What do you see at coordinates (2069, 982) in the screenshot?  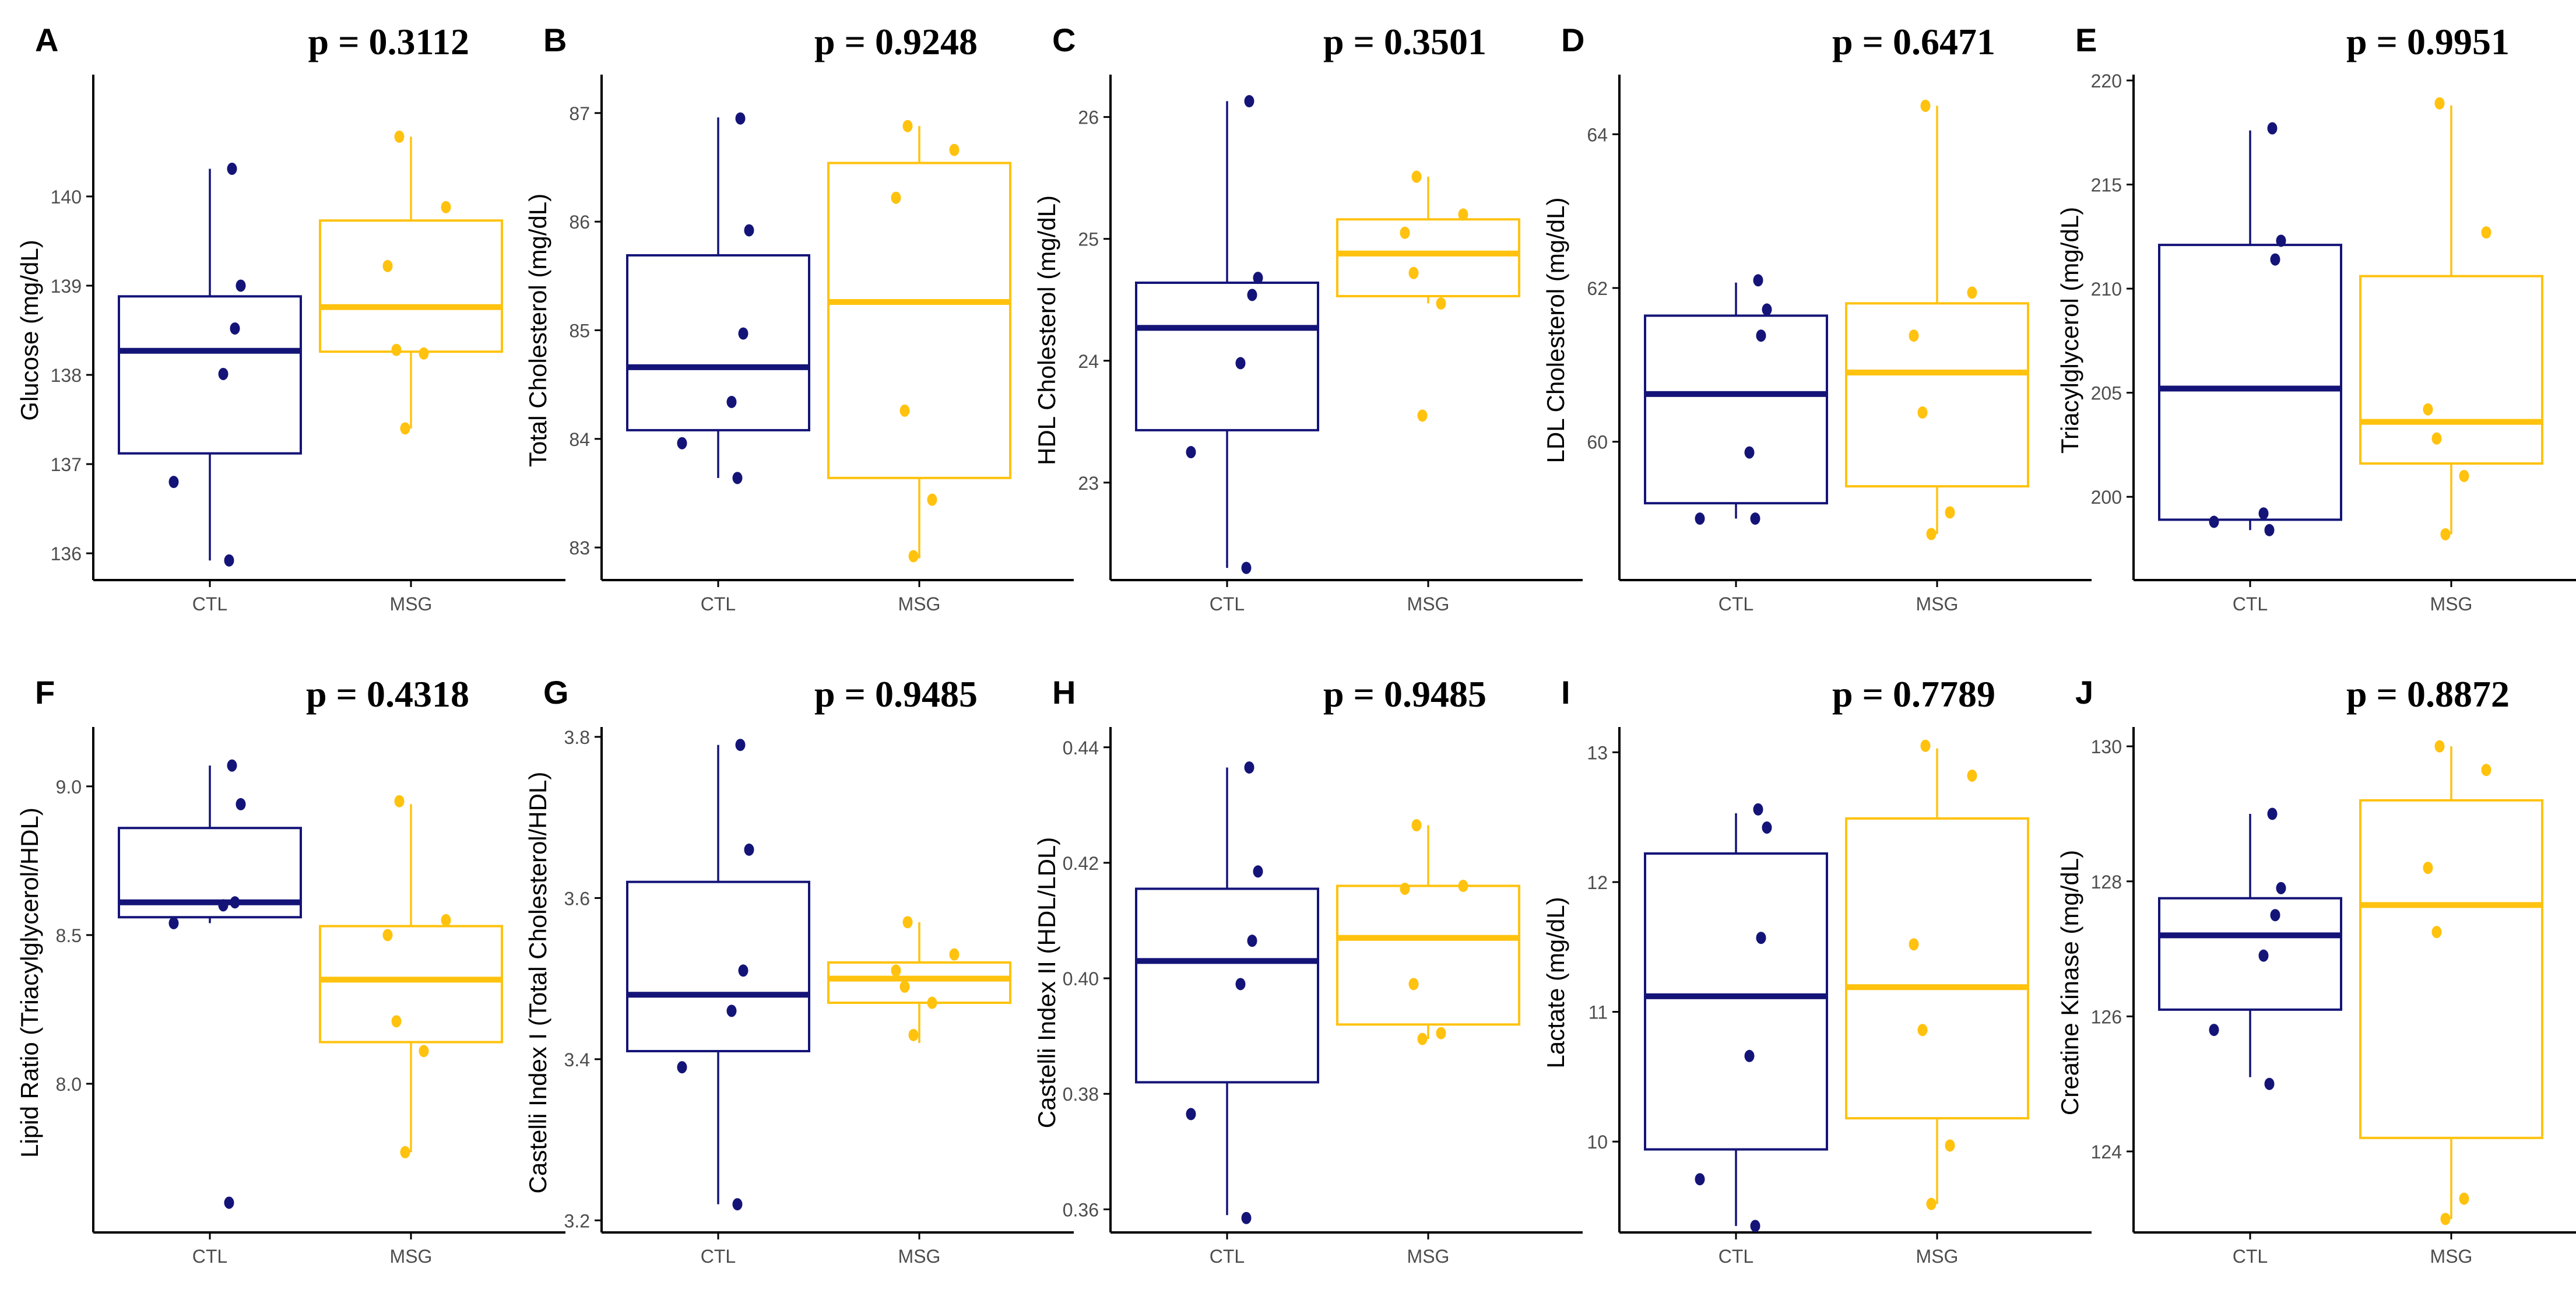 I see `y-axis-title: Creatine Kinase (mg/dL)` at bounding box center [2069, 982].